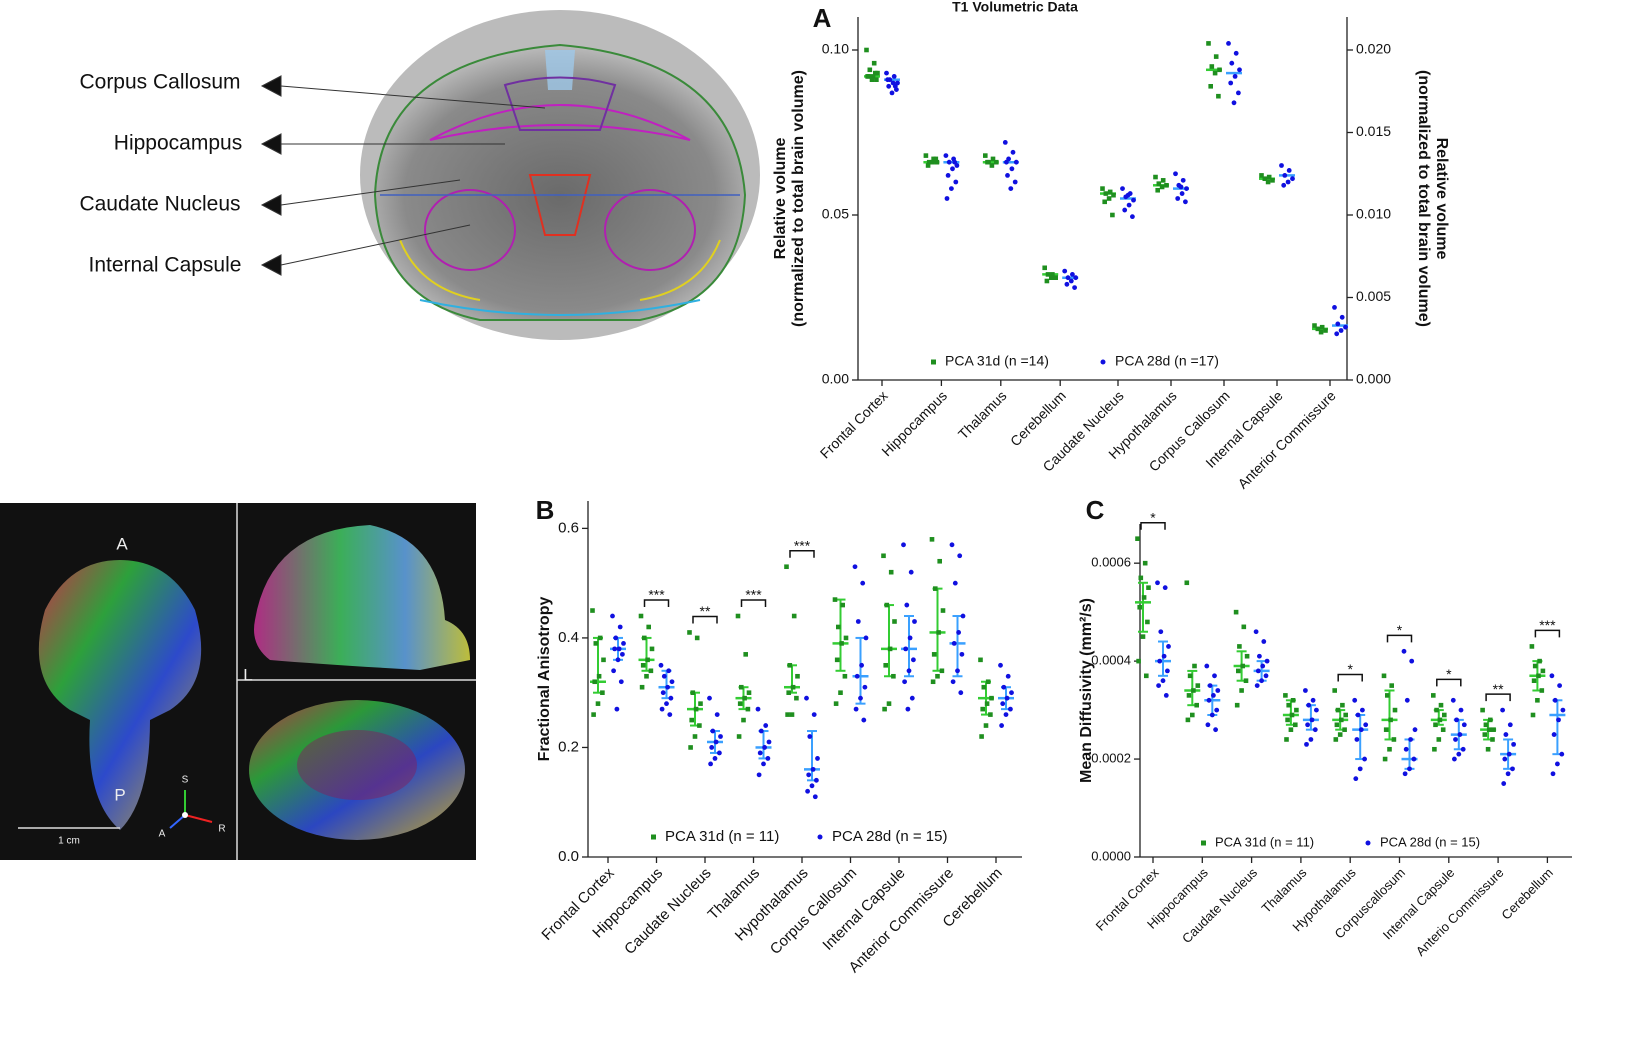 The width and height of the screenshot is (1640, 1038). I want to click on y-tick-label: 0.0006, so click(1111, 562).